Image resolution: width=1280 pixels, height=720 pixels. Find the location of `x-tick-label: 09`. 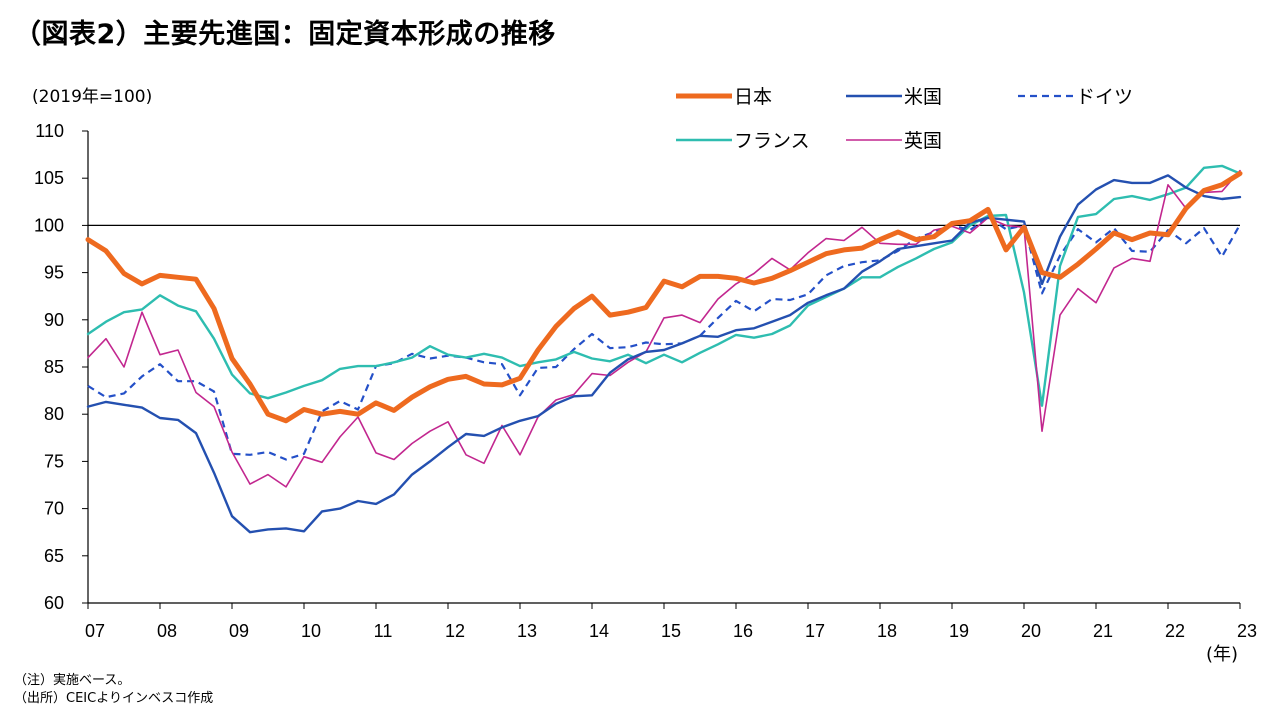

x-tick-label: 09 is located at coordinates (239, 631).